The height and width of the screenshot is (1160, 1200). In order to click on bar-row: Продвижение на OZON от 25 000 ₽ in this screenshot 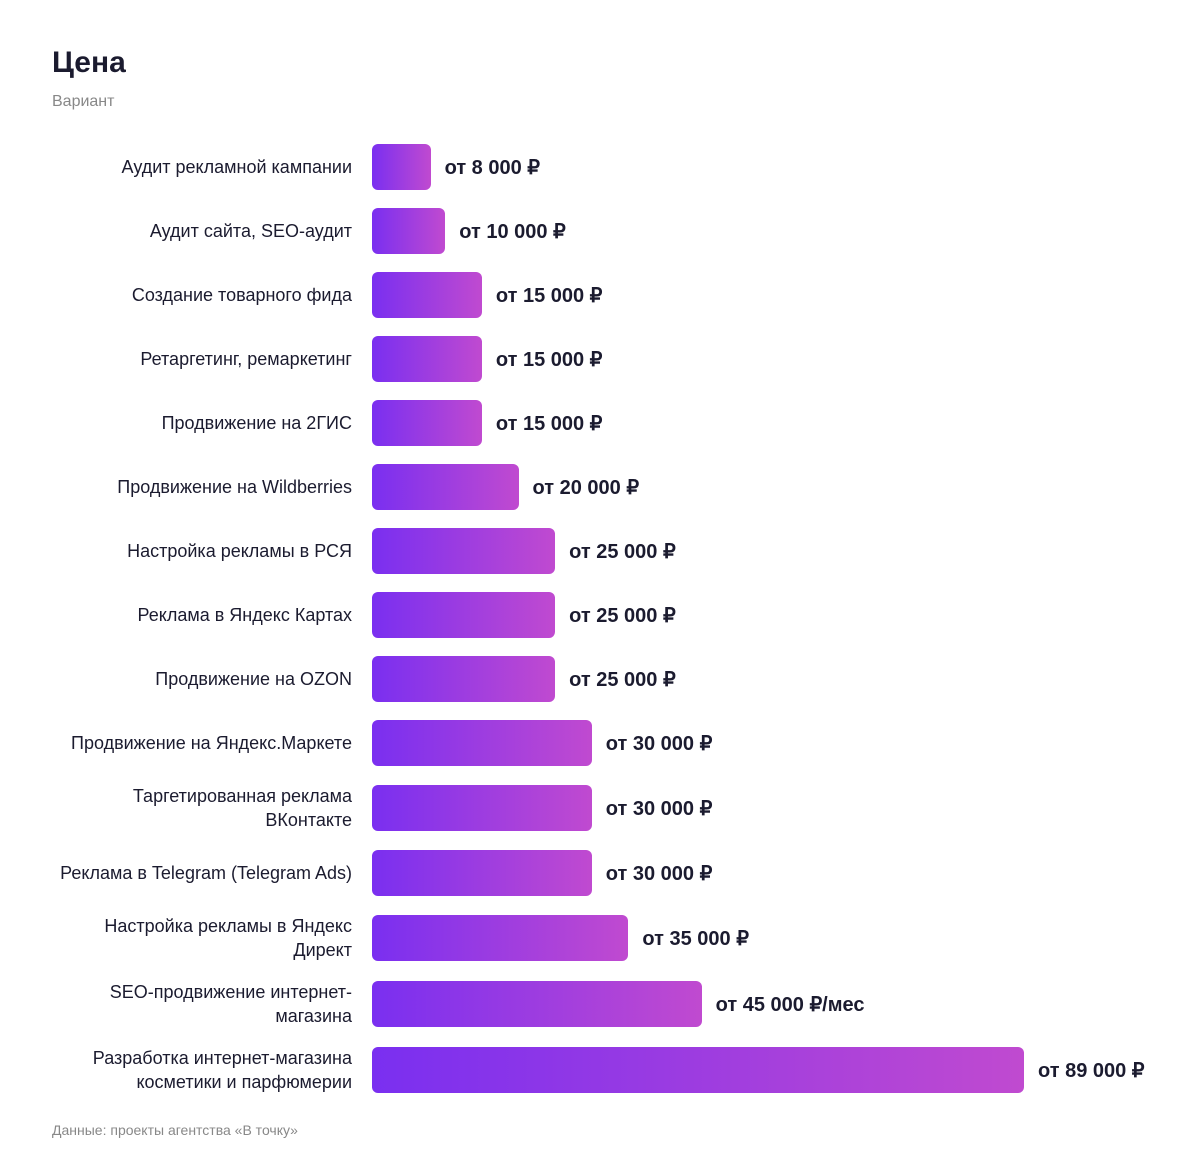, I will do `click(622, 679)`.